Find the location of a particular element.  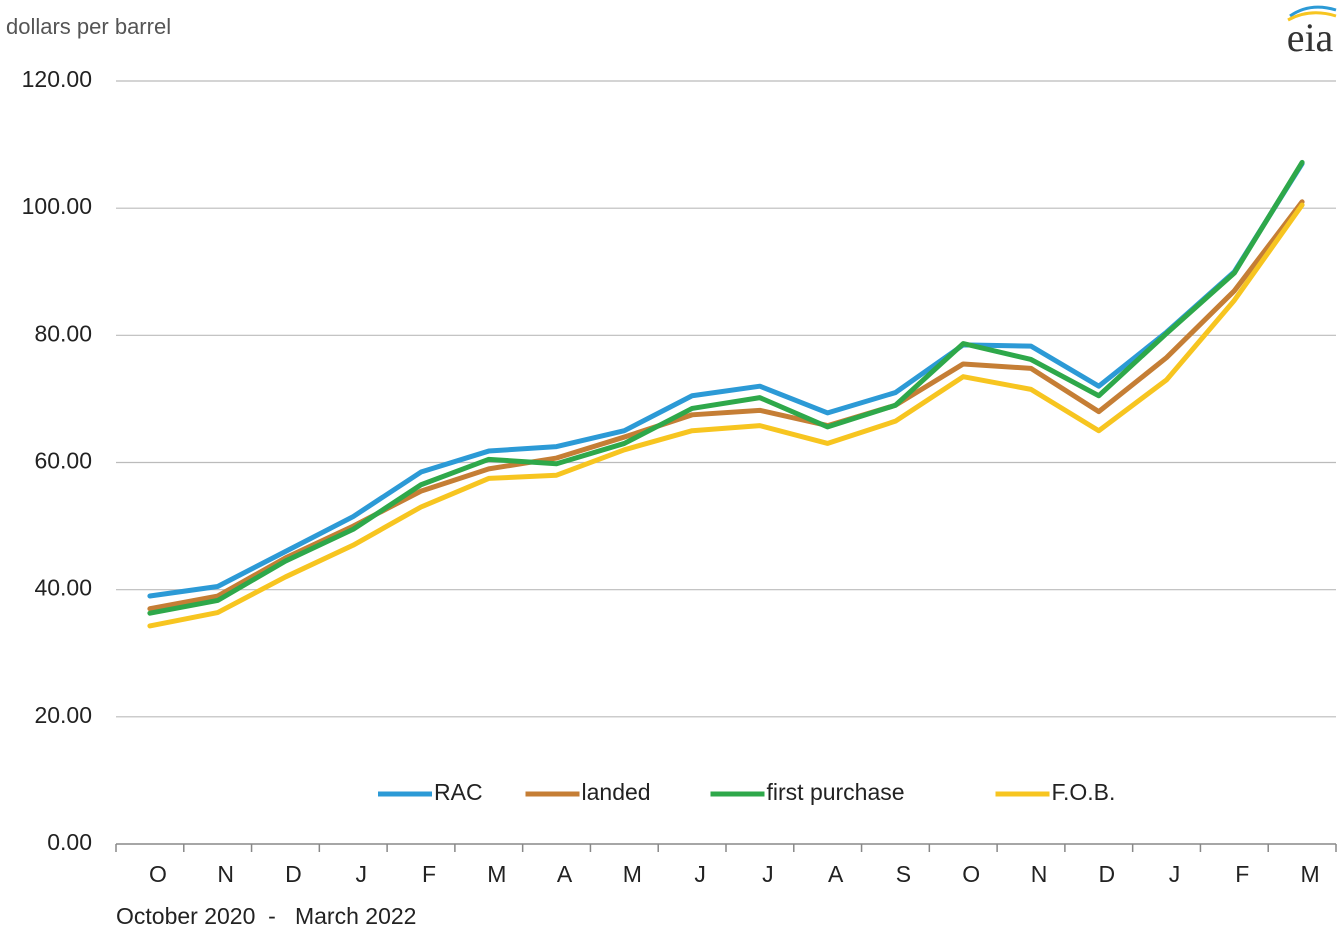

logo: eia is located at coordinates (1310, 37).